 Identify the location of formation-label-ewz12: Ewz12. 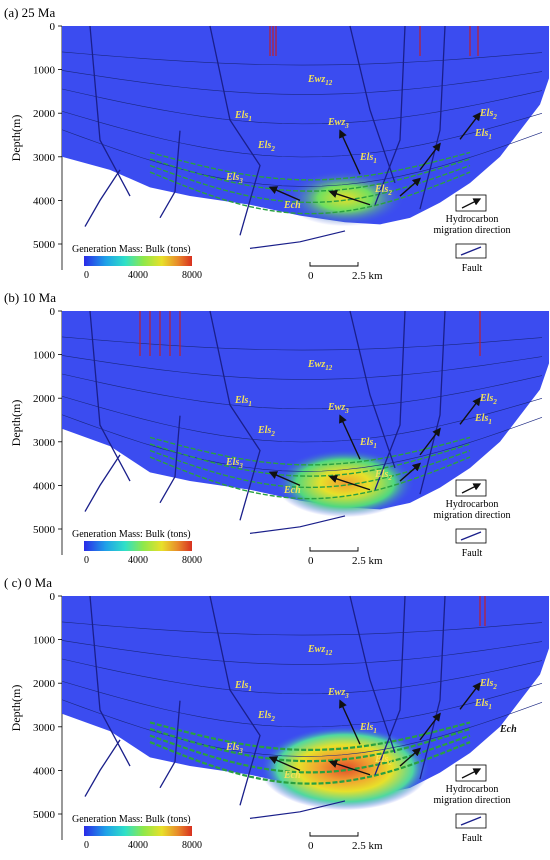
(320, 365).